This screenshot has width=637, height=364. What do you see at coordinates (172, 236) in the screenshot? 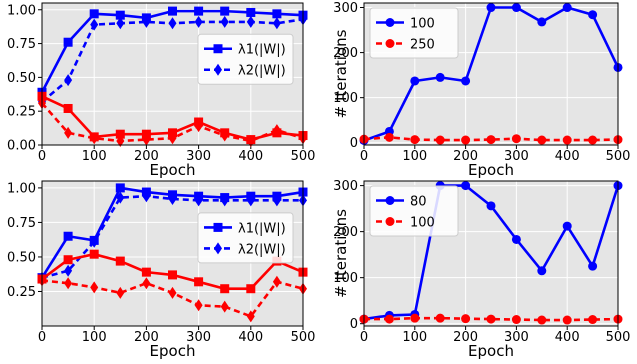
I see `series-line` at bounding box center [172, 236].